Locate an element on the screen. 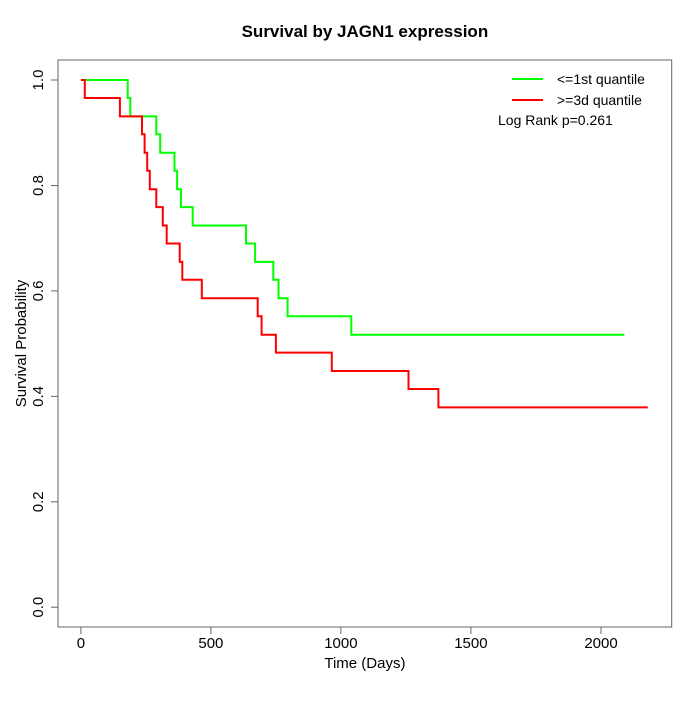  y-axis-label: Survival Probability is located at coordinates (21, 343).